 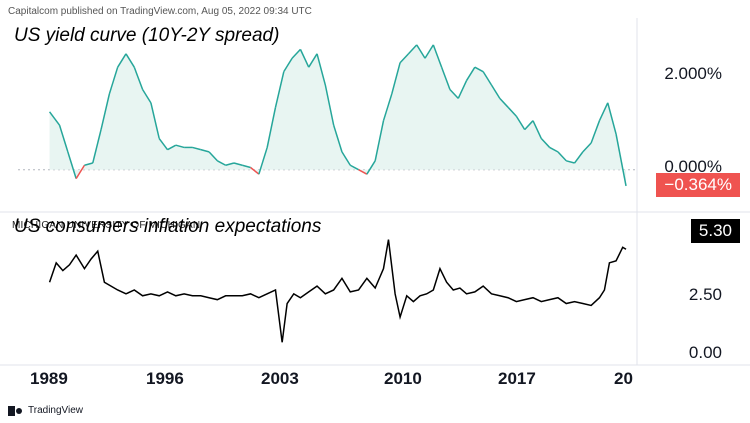 What do you see at coordinates (165, 378) in the screenshot?
I see `x-tick-label: 1996` at bounding box center [165, 378].